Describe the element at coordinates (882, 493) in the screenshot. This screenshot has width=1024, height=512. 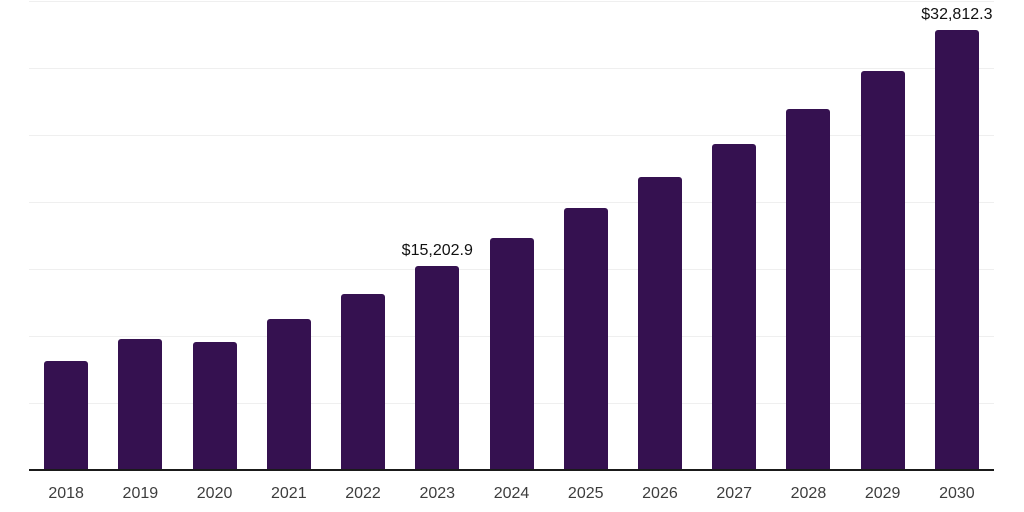
I see `x-tick-2029: 2029` at that location.